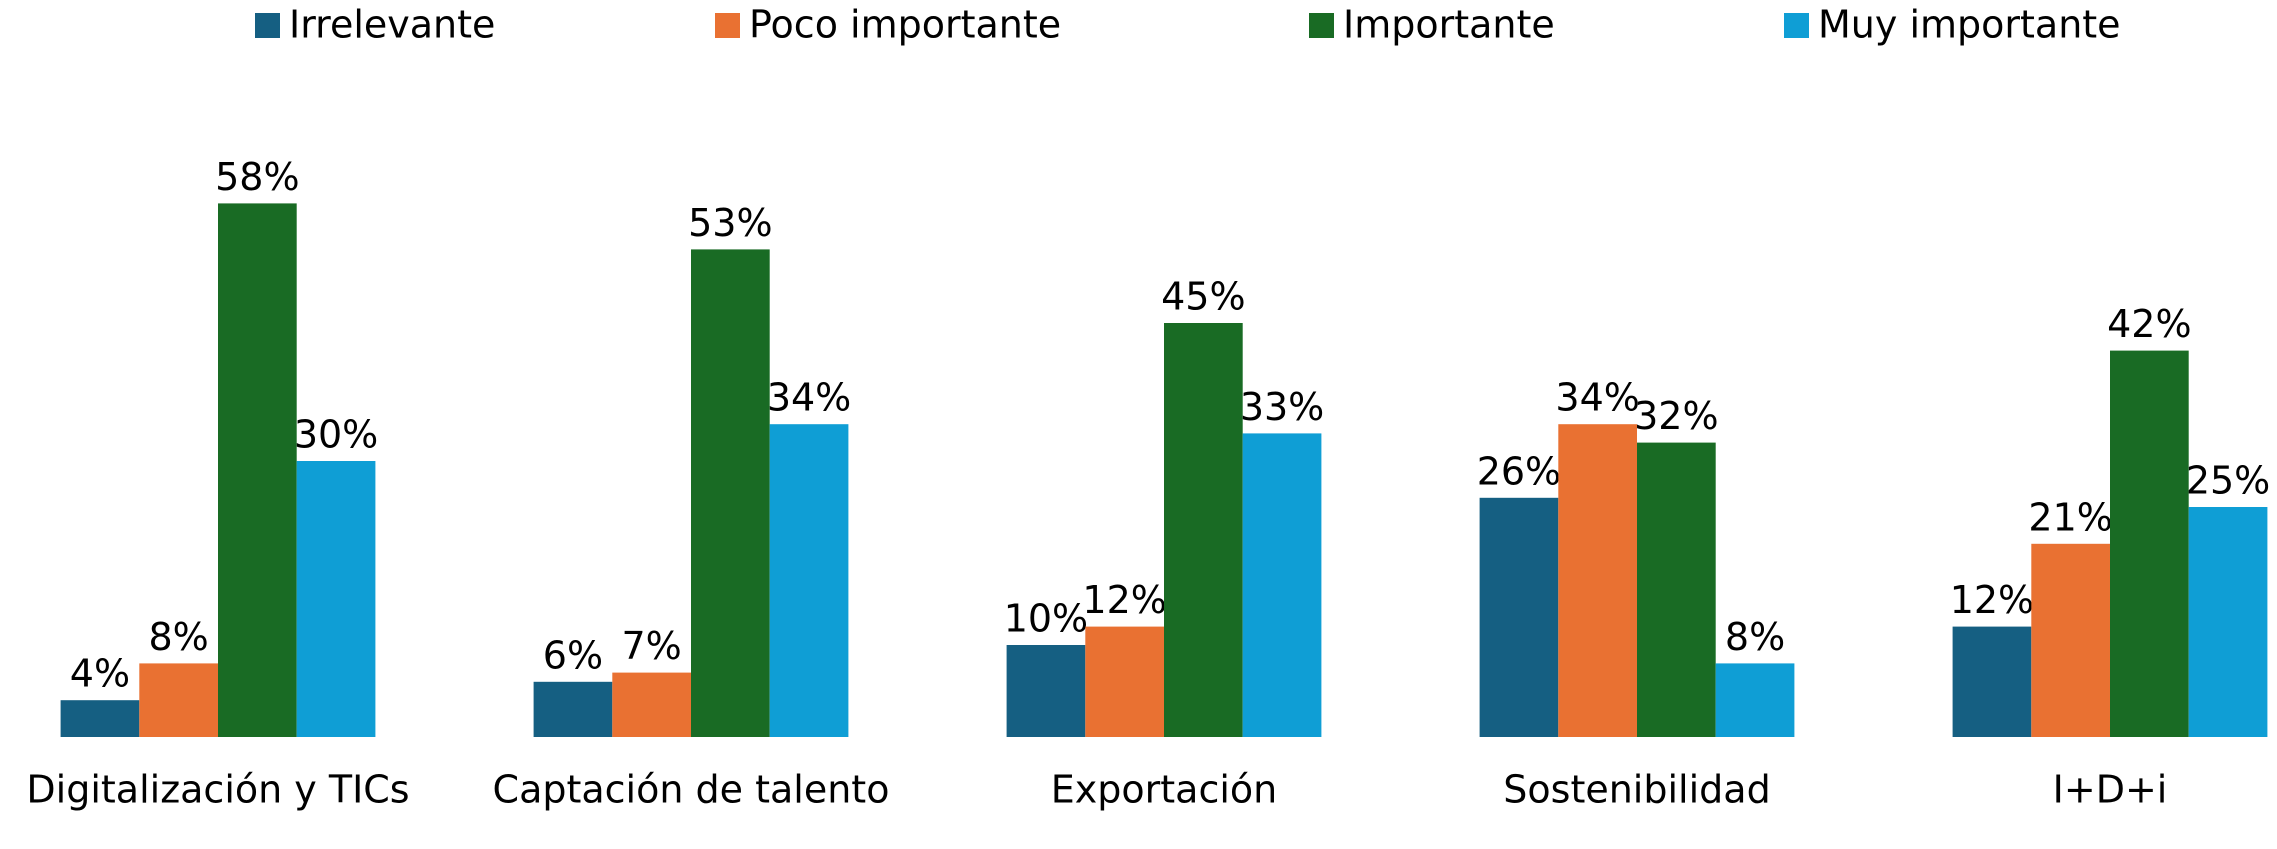 The image size is (2277, 849). What do you see at coordinates (2070, 517) in the screenshot?
I see `data-label: 21%` at bounding box center [2070, 517].